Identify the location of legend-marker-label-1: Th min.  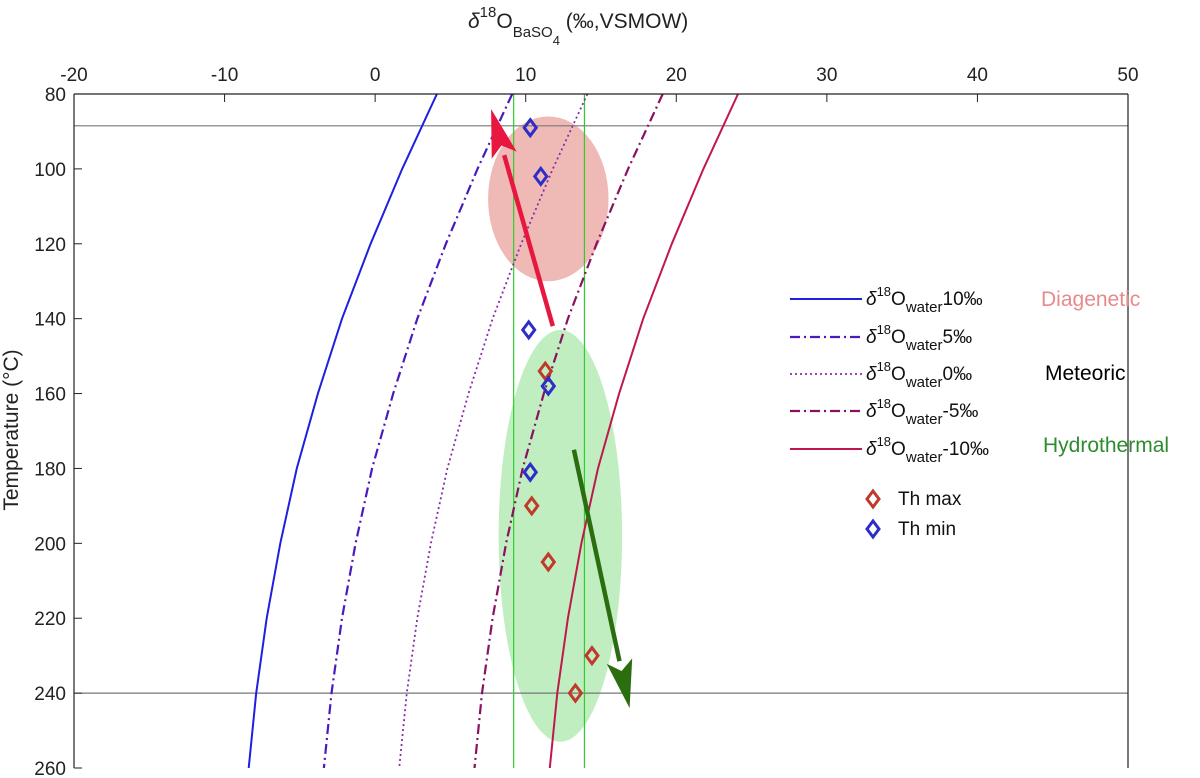
(927, 529).